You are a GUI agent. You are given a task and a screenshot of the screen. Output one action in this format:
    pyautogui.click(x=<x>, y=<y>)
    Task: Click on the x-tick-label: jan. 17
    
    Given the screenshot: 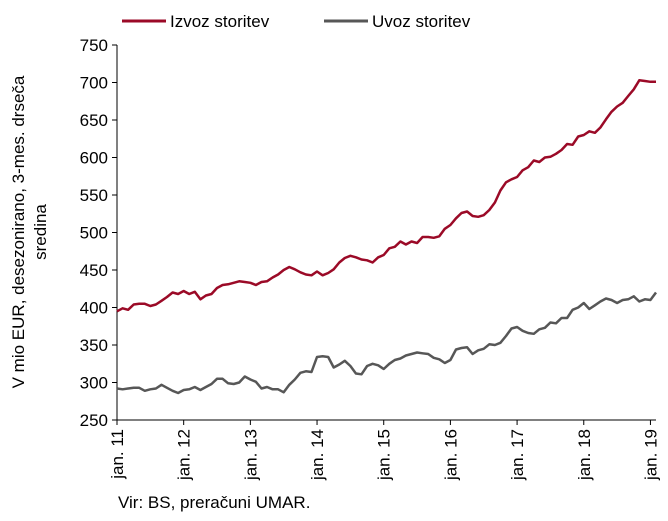 What is the action you would take?
    pyautogui.click(x=517, y=455)
    